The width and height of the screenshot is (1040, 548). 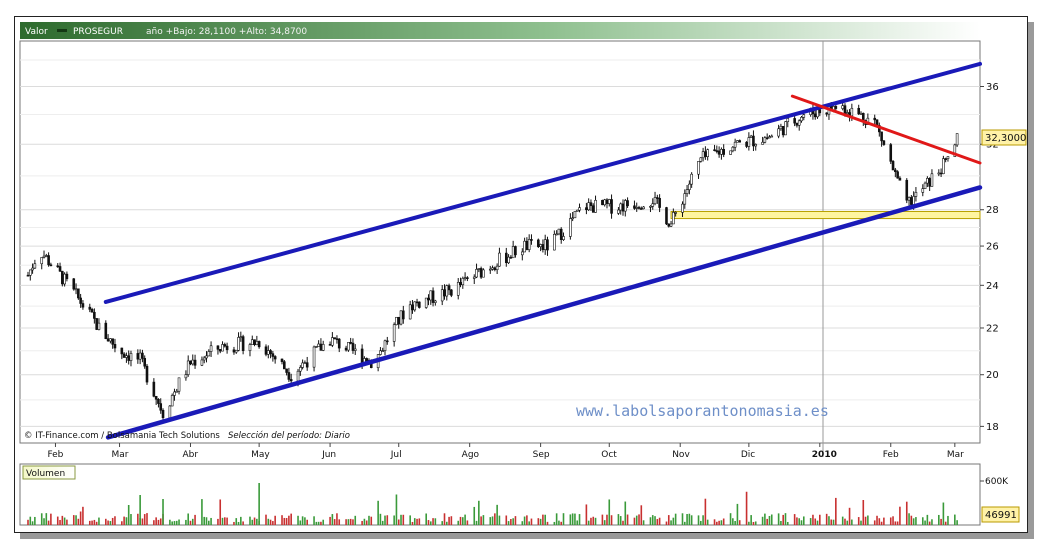 I want to click on price-badge: 32,3000, so click(x=1005, y=138).